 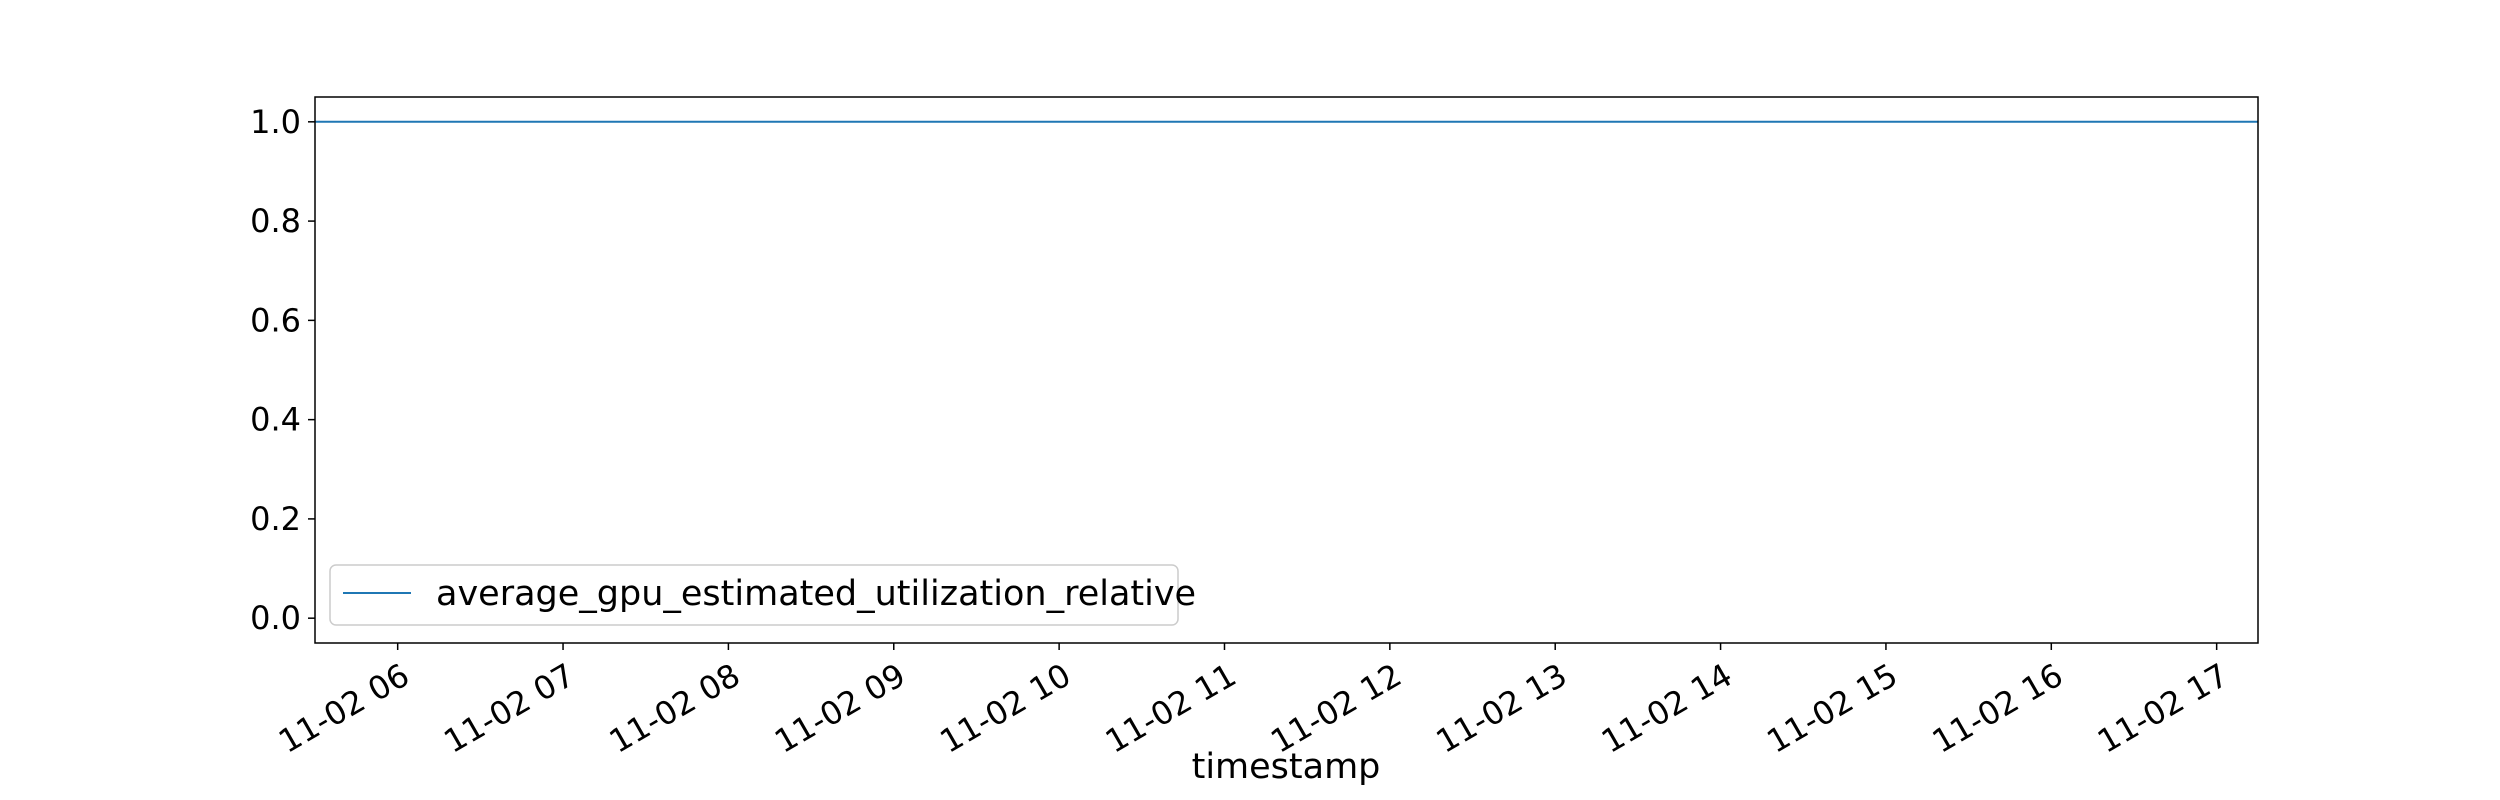 I want to click on x-tick-label: 11-02 08, so click(x=675, y=708).